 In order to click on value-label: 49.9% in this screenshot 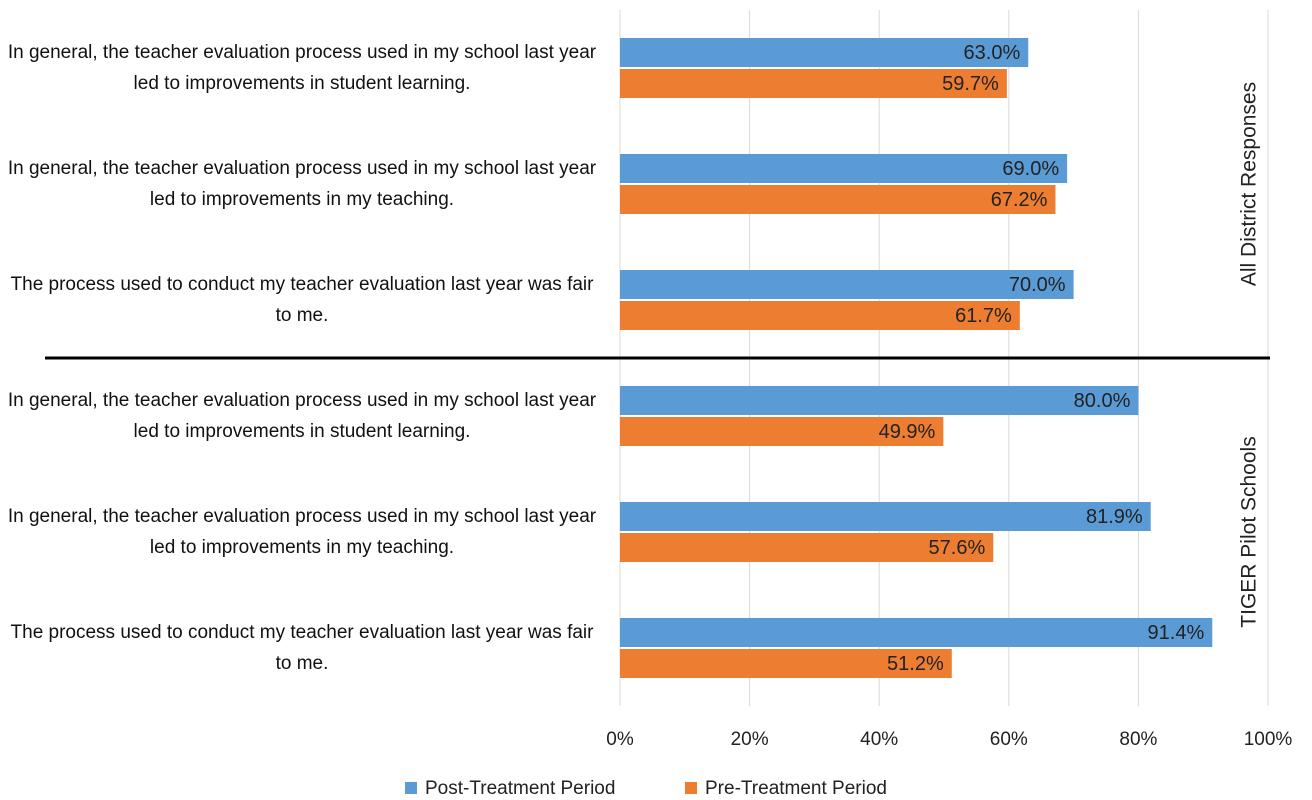, I will do `click(907, 432)`.